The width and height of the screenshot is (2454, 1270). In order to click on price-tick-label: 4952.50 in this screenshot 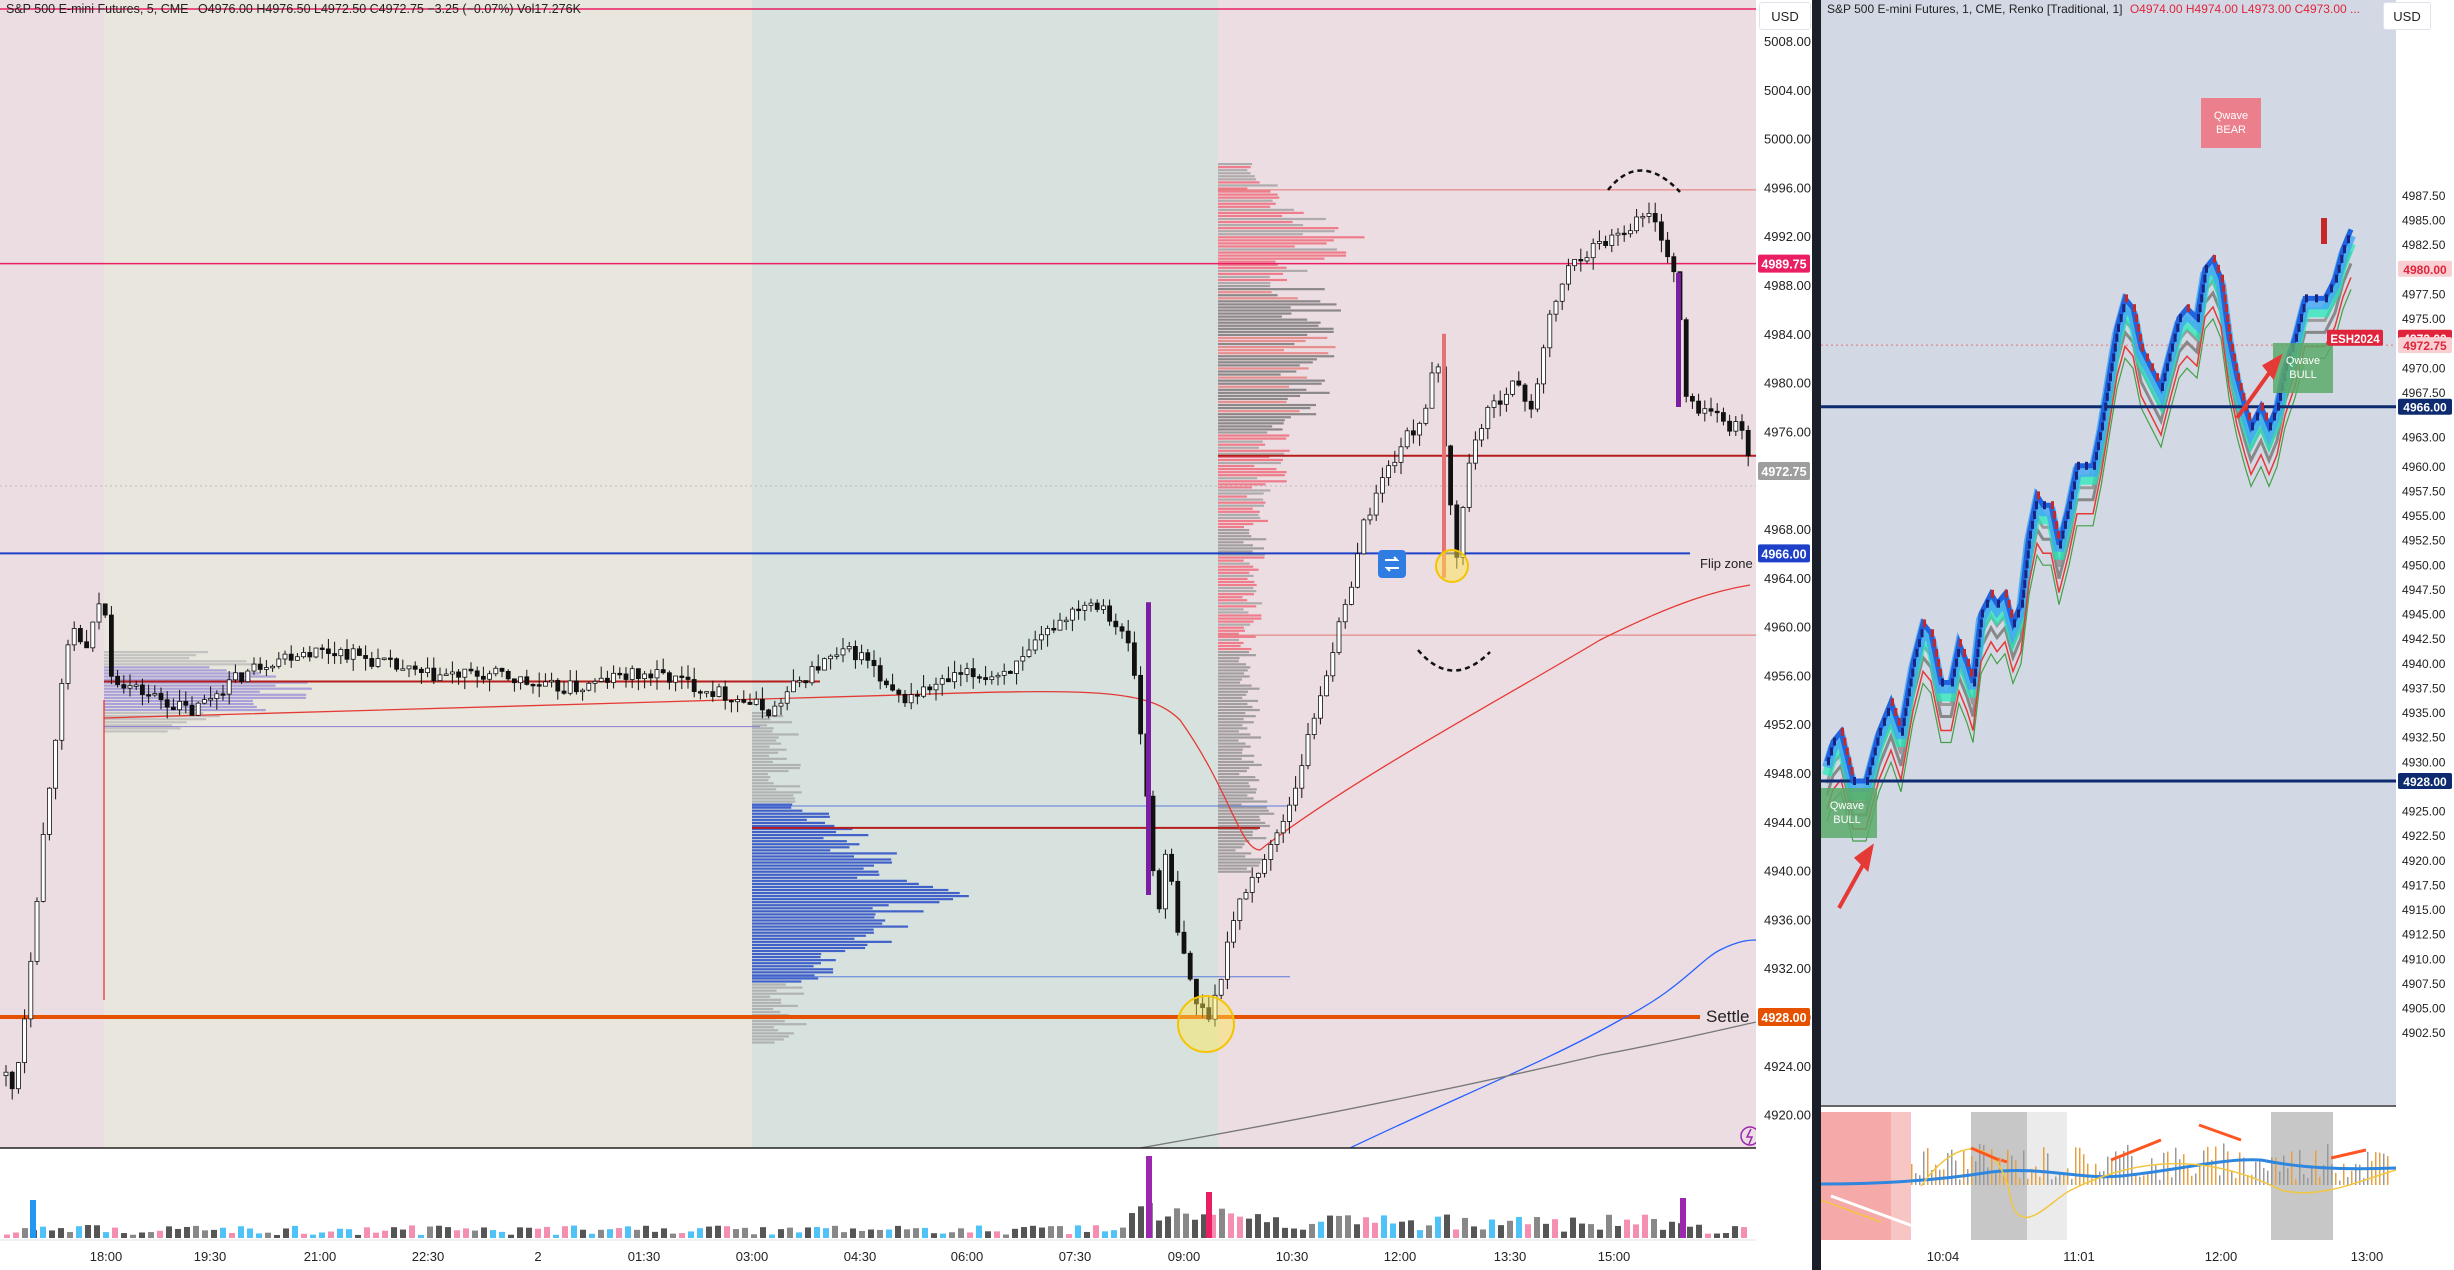, I will do `click(2424, 541)`.